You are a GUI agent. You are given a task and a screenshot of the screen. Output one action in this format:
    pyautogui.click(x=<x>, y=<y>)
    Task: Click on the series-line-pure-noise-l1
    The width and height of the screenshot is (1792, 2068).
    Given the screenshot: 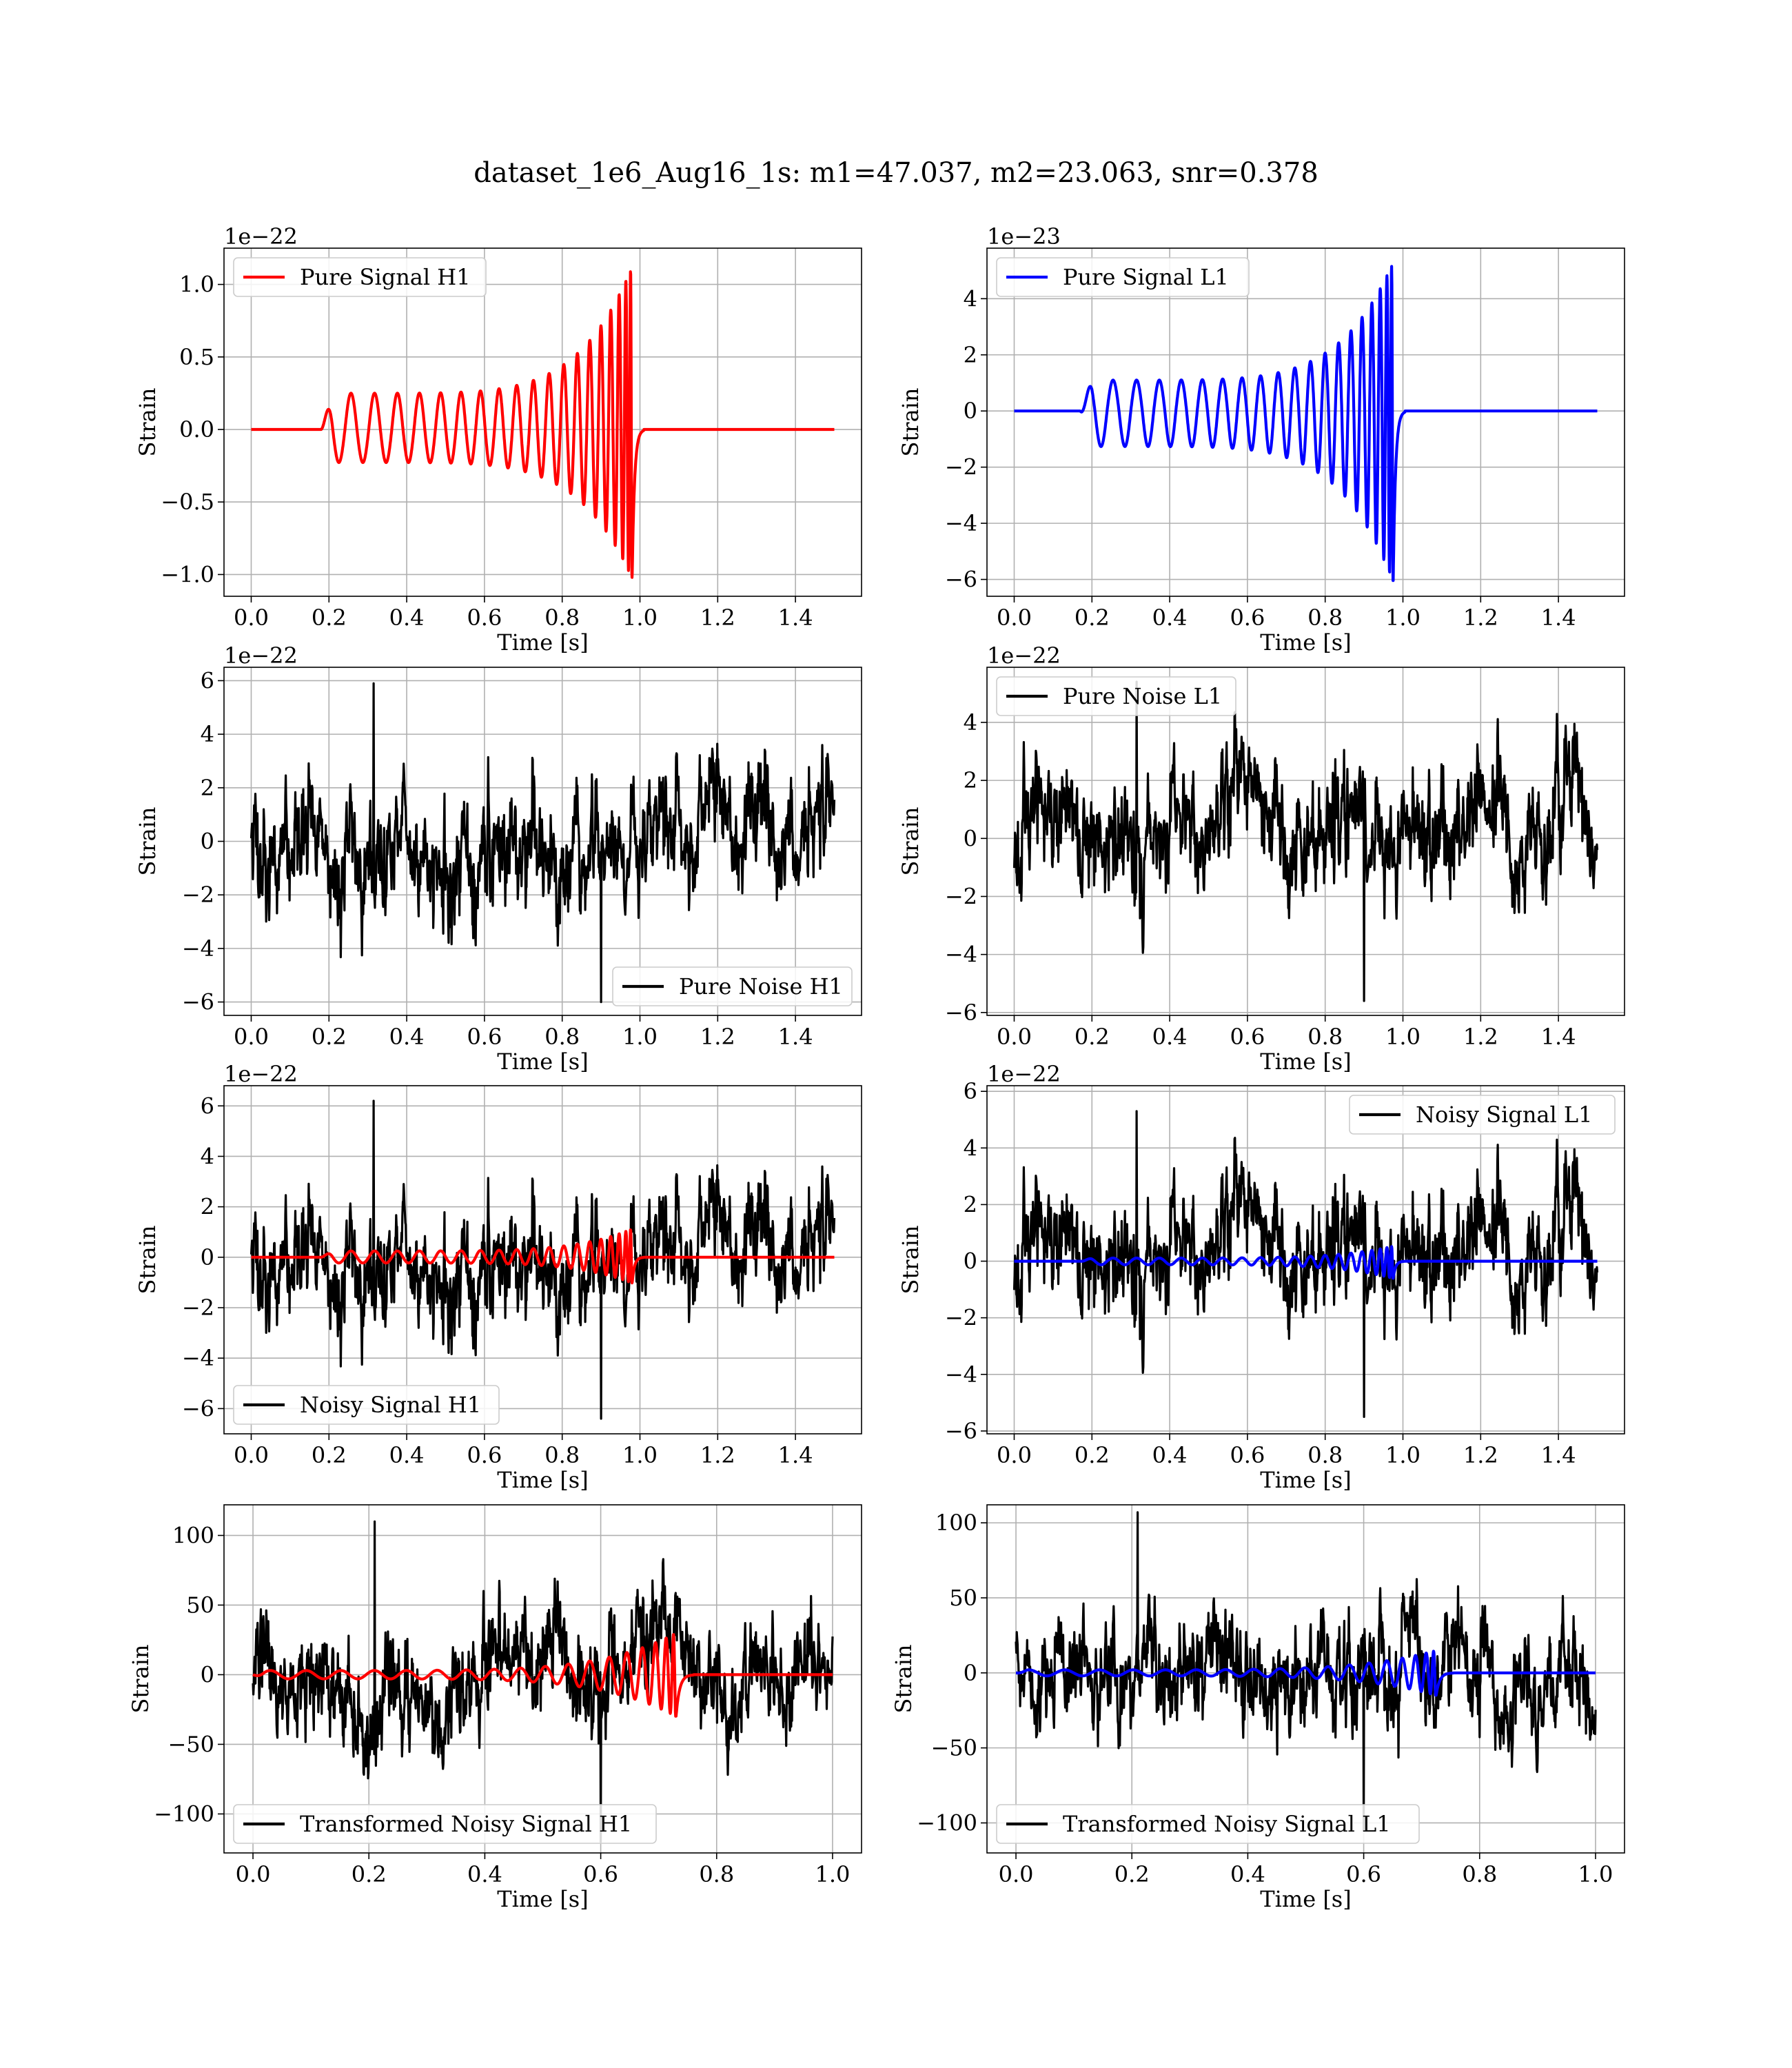 What is the action you would take?
    pyautogui.click(x=1305, y=841)
    